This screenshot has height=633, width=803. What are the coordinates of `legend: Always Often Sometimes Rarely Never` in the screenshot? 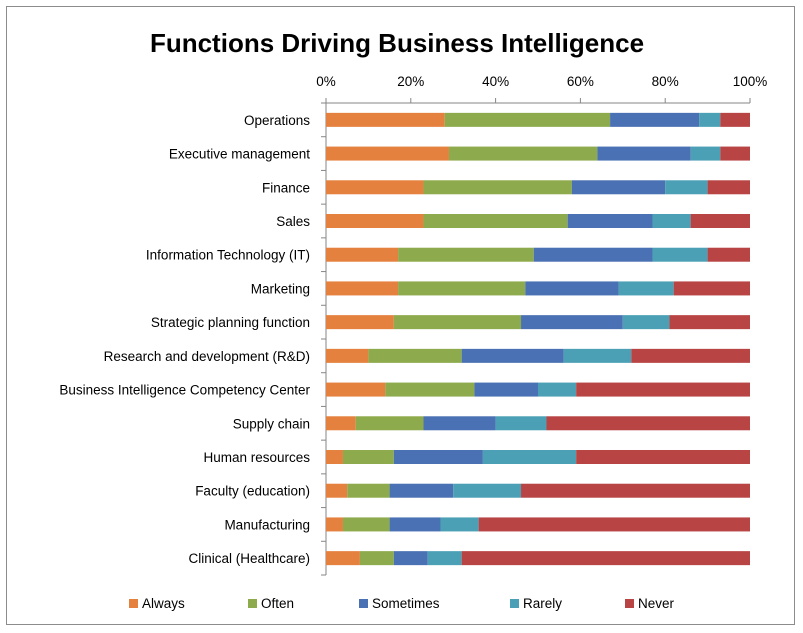 It's located at (402, 603).